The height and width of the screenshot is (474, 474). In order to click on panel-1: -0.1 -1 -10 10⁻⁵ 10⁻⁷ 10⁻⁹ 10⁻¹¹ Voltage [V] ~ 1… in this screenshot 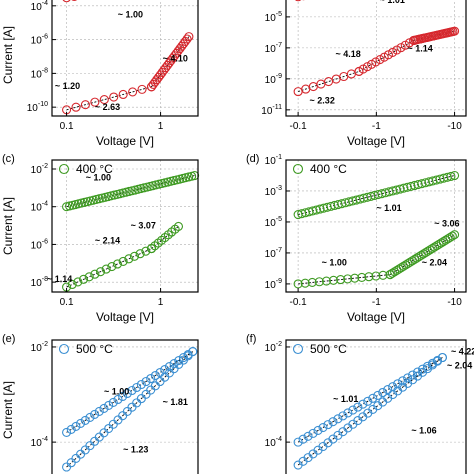, I will do `click(364, 74)`.